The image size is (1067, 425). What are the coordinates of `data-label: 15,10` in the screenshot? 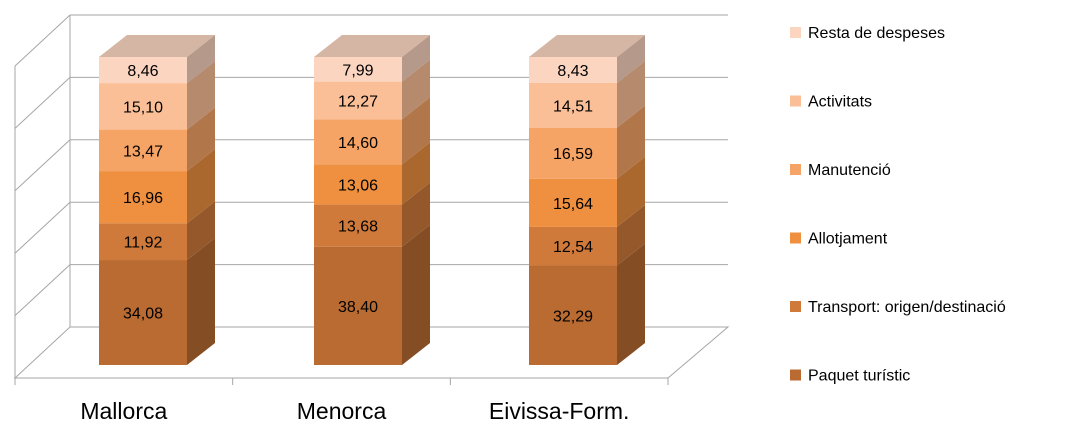 It's located at (143, 107).